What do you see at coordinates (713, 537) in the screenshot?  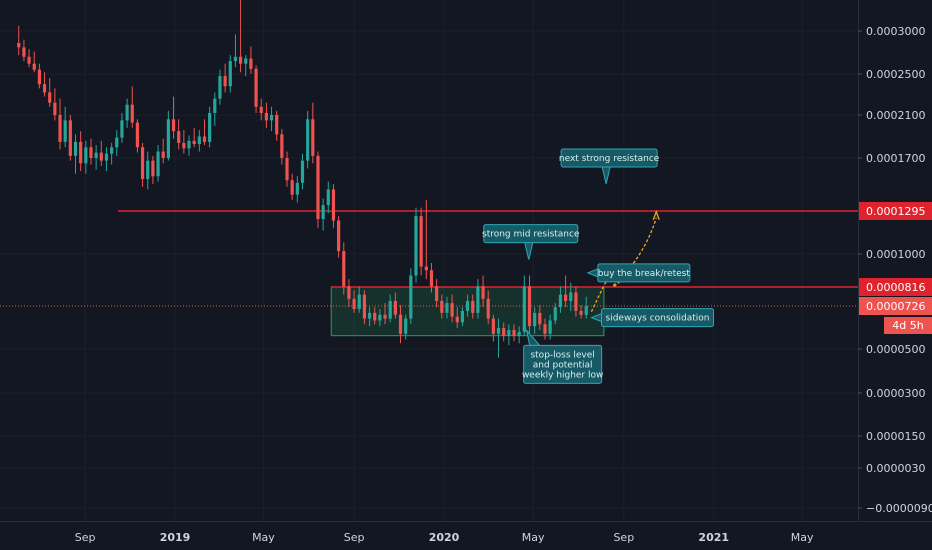 I see `time-tick-label: 2021` at bounding box center [713, 537].